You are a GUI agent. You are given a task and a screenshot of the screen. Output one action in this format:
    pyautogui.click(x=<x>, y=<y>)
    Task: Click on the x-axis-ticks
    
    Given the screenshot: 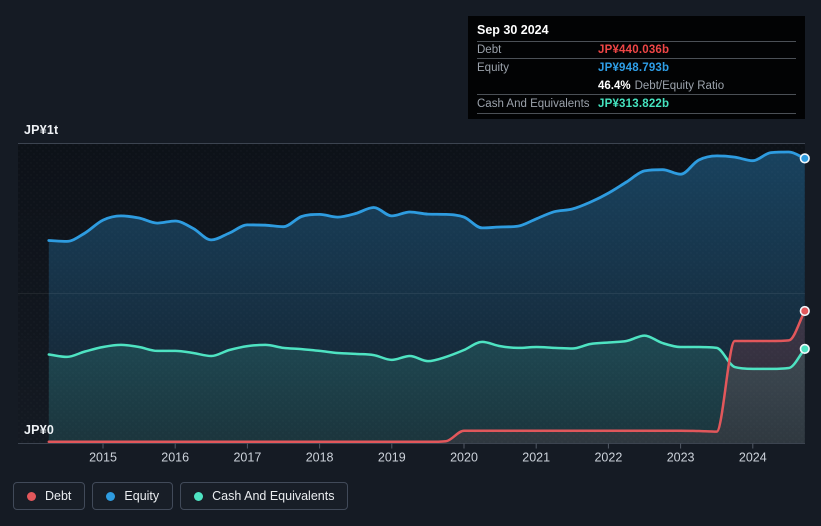 What is the action you would take?
    pyautogui.click(x=428, y=446)
    